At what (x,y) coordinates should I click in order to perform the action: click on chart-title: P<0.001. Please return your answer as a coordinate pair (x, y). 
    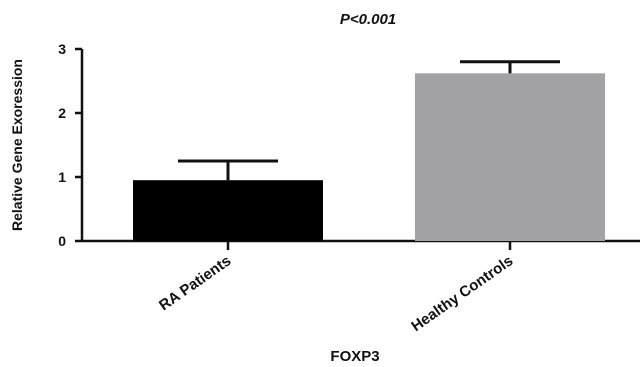
    Looking at the image, I should click on (368, 19).